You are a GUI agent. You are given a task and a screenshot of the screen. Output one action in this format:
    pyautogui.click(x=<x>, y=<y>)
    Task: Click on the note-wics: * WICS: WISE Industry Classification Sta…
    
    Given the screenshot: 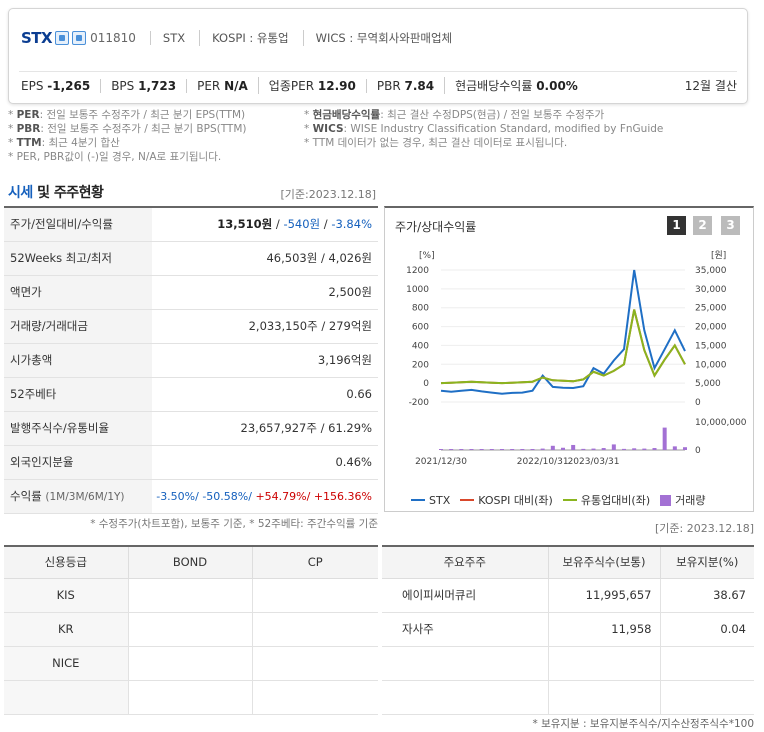 What is the action you would take?
    pyautogui.click(x=484, y=129)
    